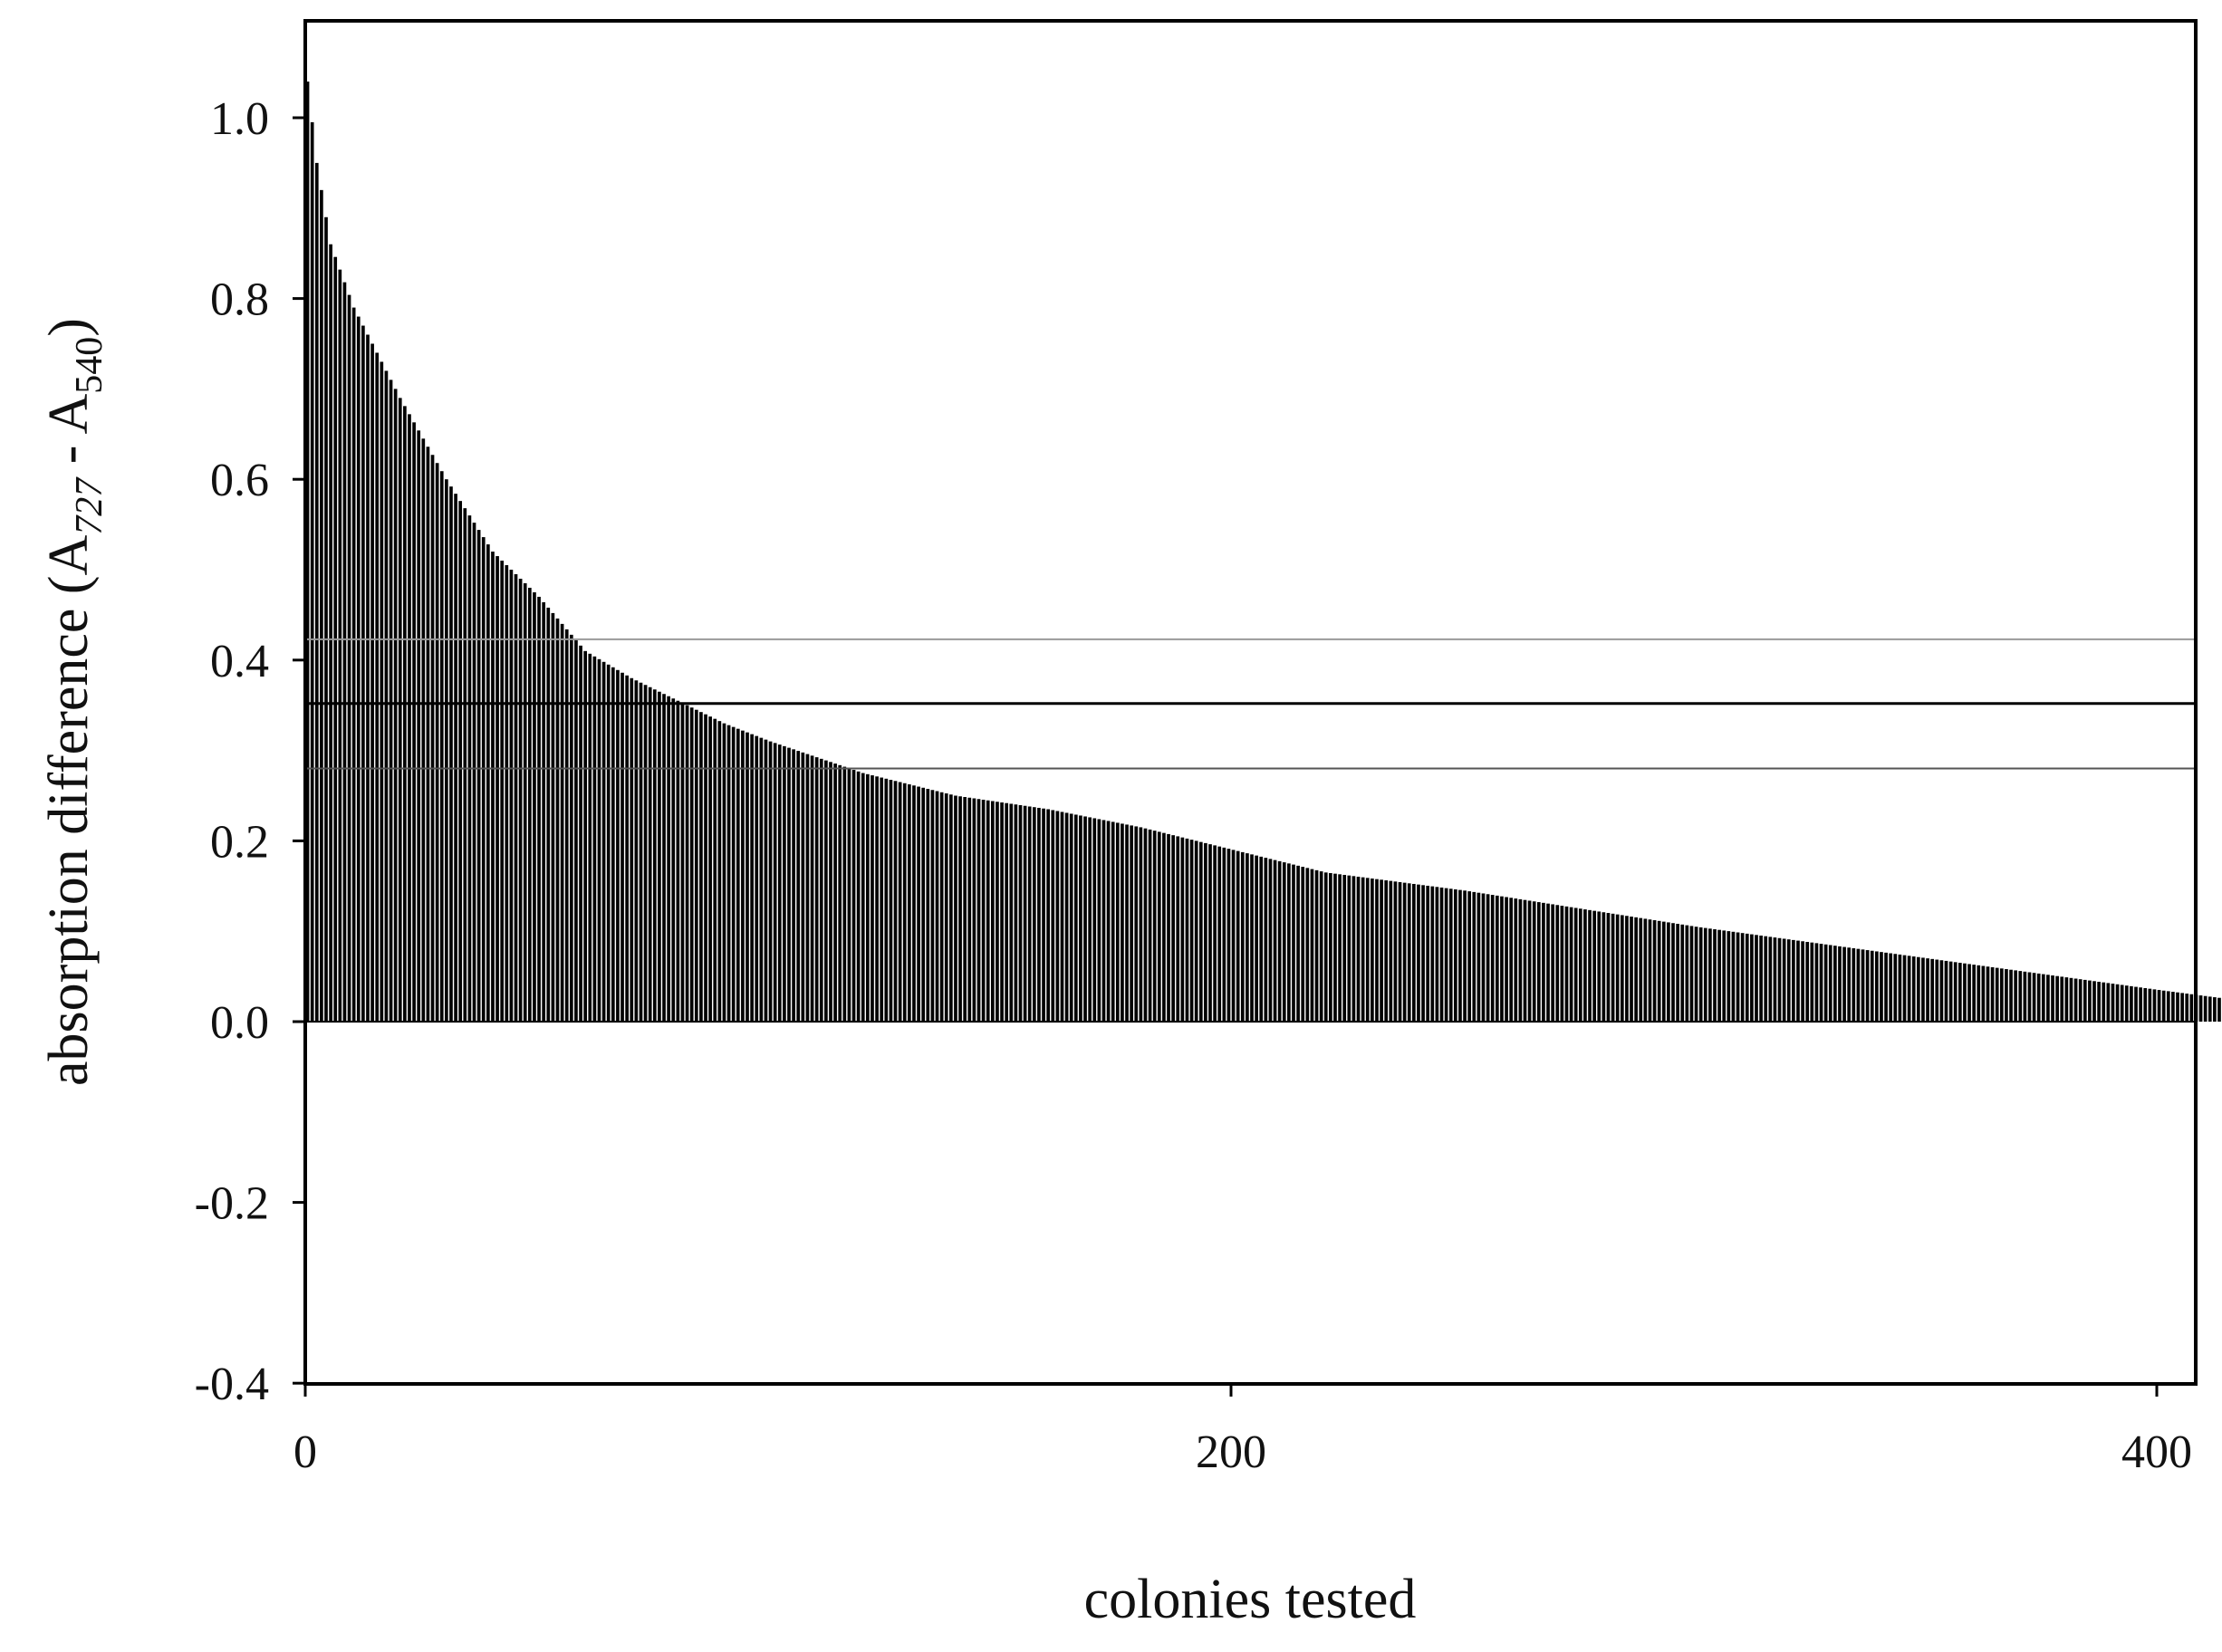 Image resolution: width=2222 pixels, height=1652 pixels. I want to click on y-axis: 1.0 0.8 0.6 0.4 0.2 0.0 -0.2 -0.4, so click(250, 751).